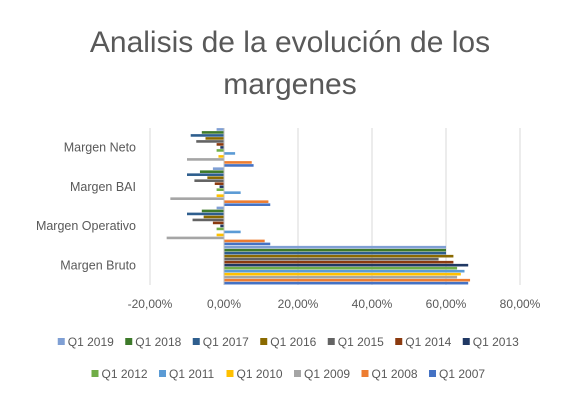 The width and height of the screenshot is (580, 400). Describe the element at coordinates (103, 187) in the screenshot. I see `category-label: Margen BAI` at that location.